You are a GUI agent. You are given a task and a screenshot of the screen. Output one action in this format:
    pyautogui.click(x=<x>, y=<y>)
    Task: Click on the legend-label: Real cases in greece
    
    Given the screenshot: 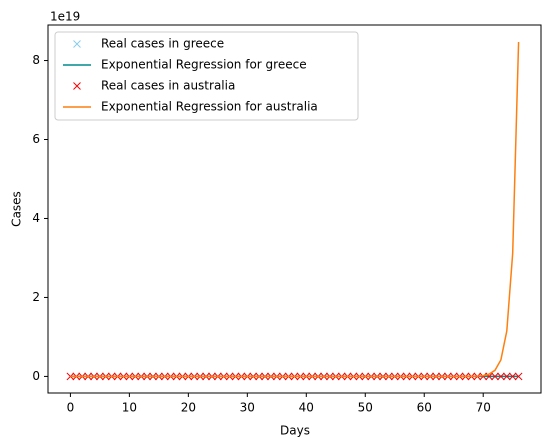 What is the action you would take?
    pyautogui.click(x=162, y=44)
    